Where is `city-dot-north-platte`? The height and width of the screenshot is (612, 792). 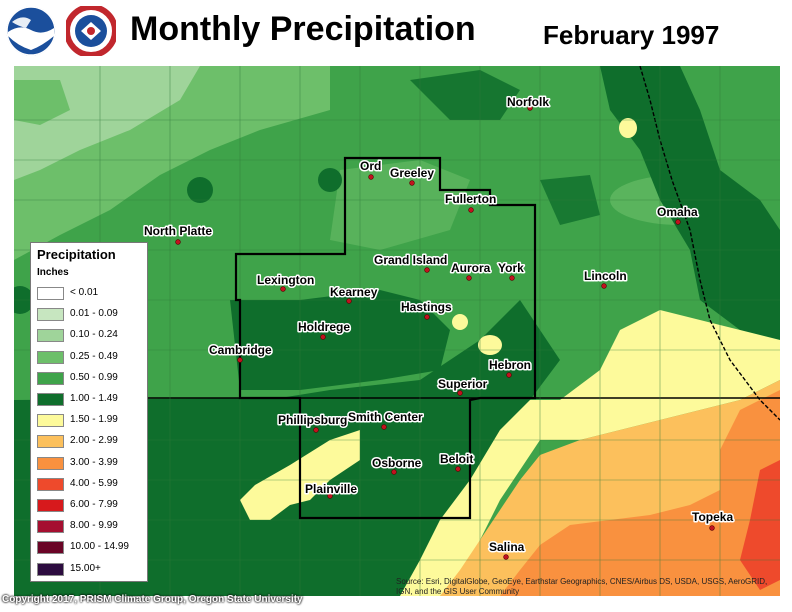
city-dot-north-platte is located at coordinates (178, 242).